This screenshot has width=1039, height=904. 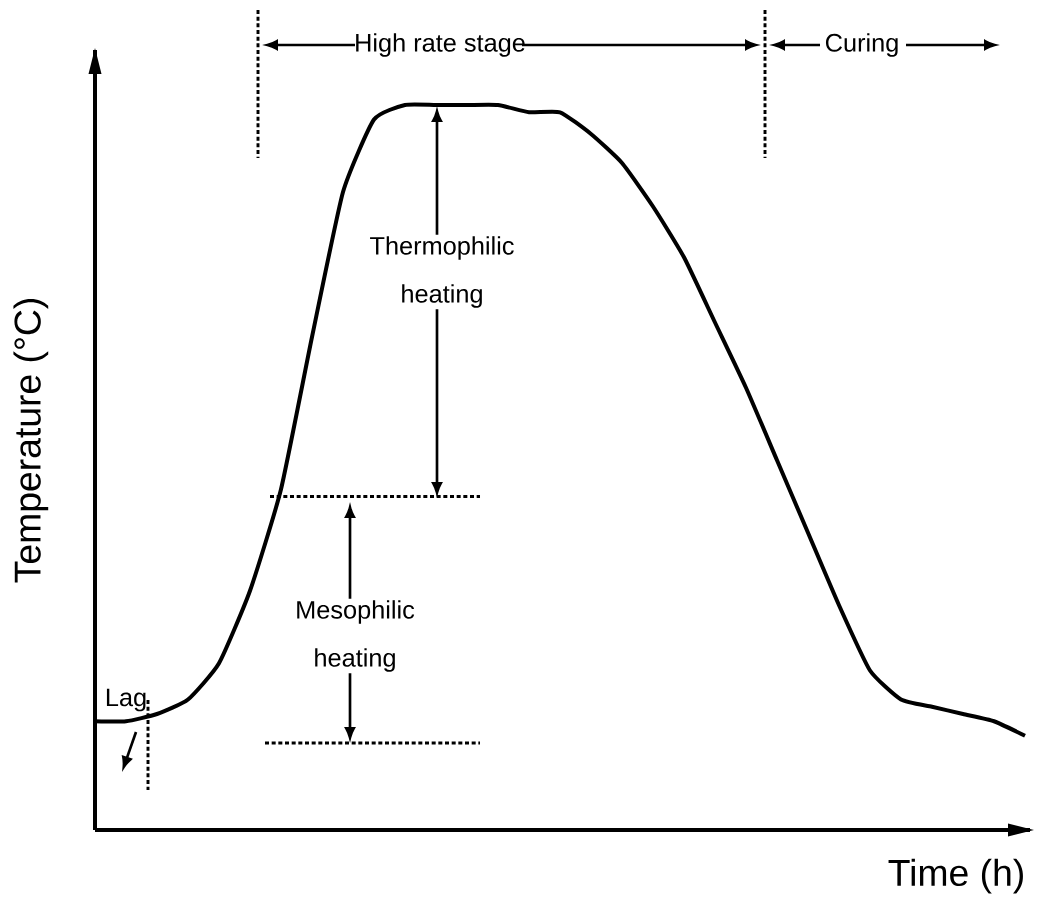 I want to click on x-axis-title: Time (h), so click(x=955, y=876).